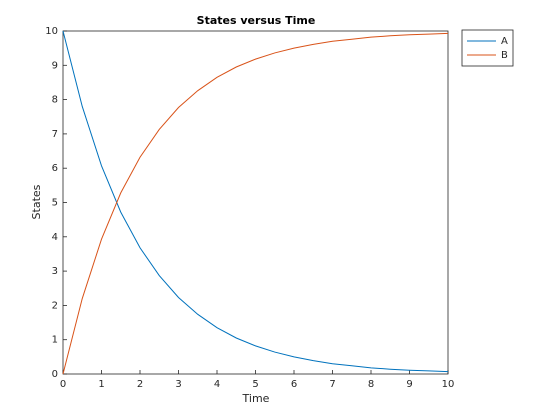 The height and width of the screenshot is (420, 560). What do you see at coordinates (55, 65) in the screenshot?
I see `y-tick-label: 9` at bounding box center [55, 65].